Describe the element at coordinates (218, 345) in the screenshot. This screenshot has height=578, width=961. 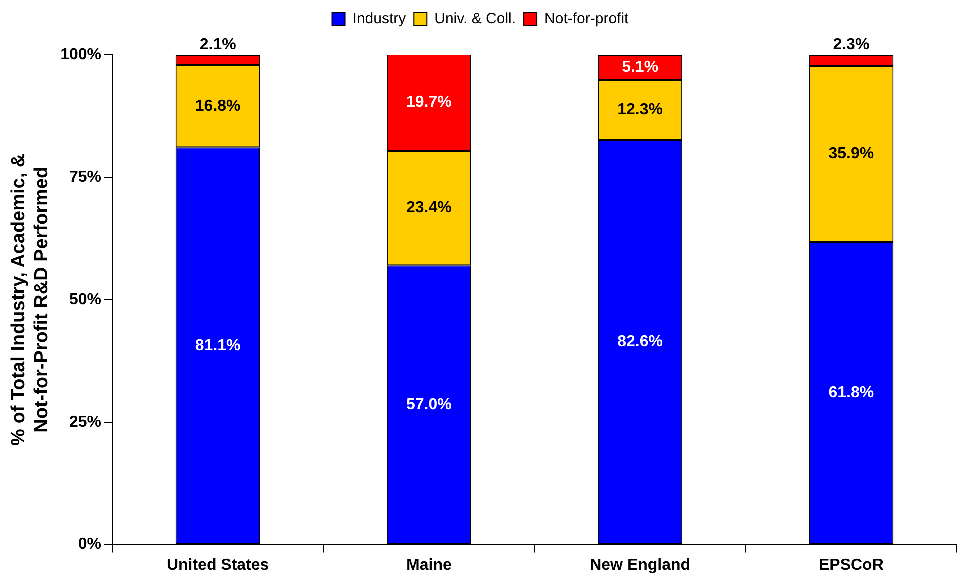
I see `data-label: 81.1%` at that location.